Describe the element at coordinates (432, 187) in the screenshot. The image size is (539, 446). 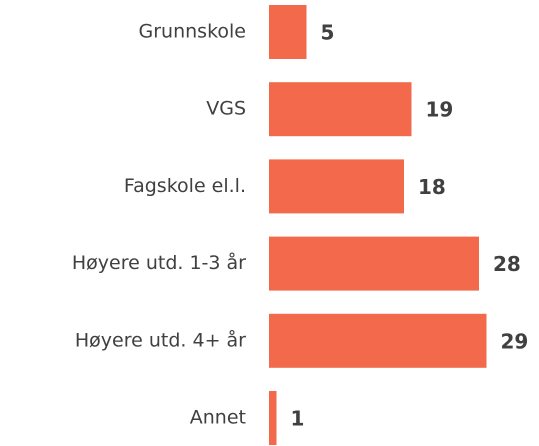
I see `value-label: 18` at that location.